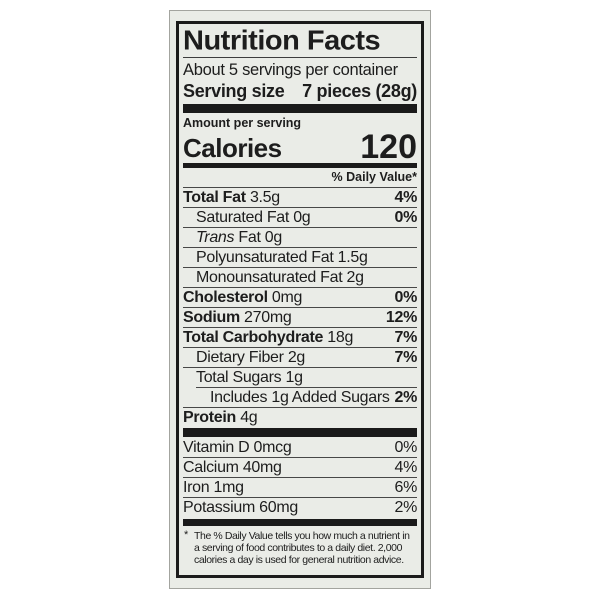  Describe the element at coordinates (232, 467) in the screenshot. I see `vitamin-name: Calcium 40mg` at that location.